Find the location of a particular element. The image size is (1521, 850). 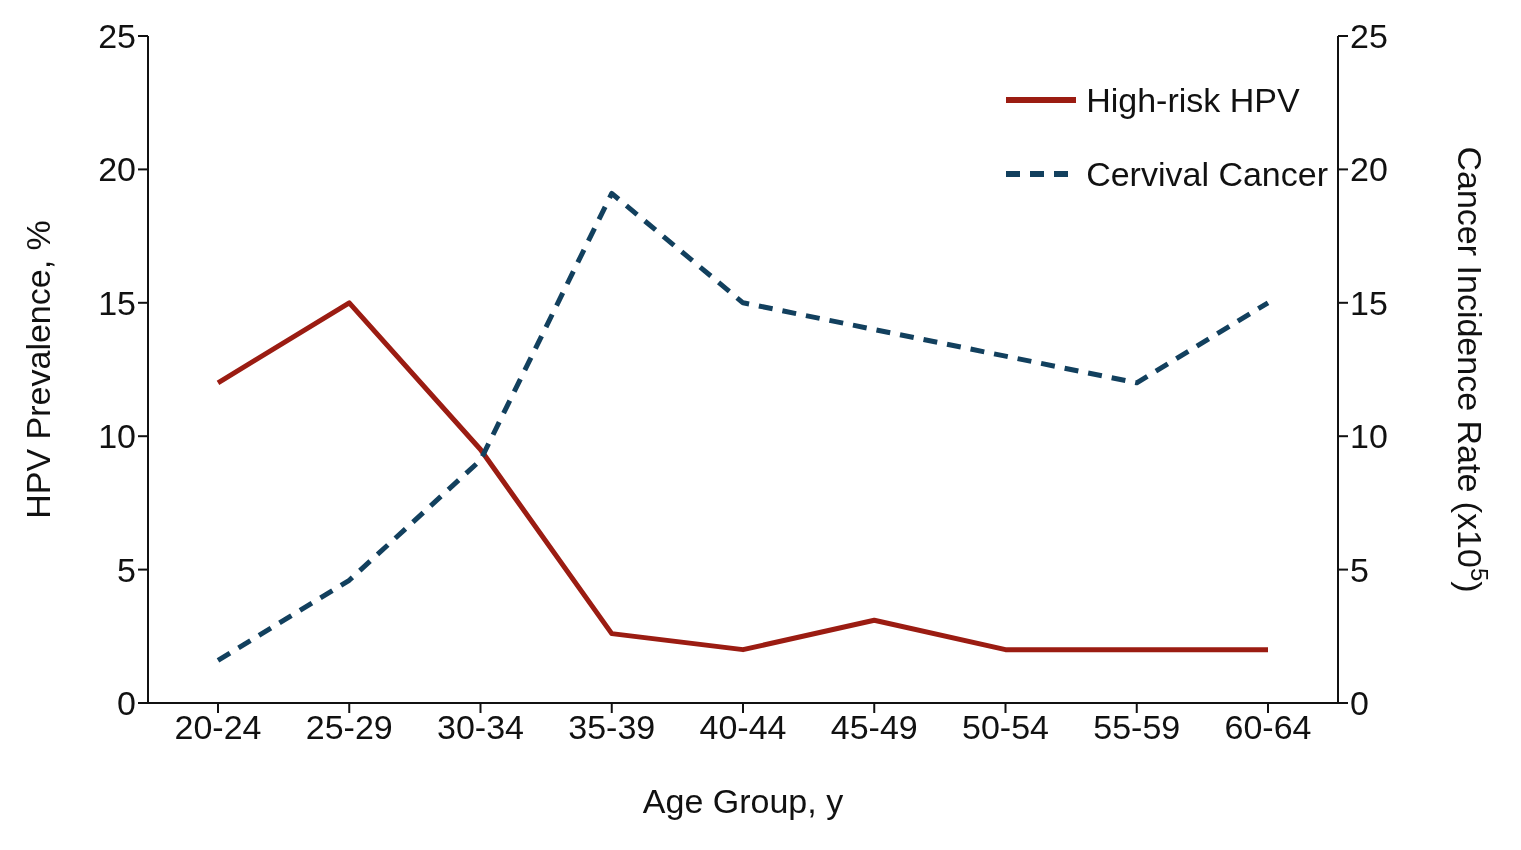

y2-tick-label: 20 is located at coordinates (1369, 169).